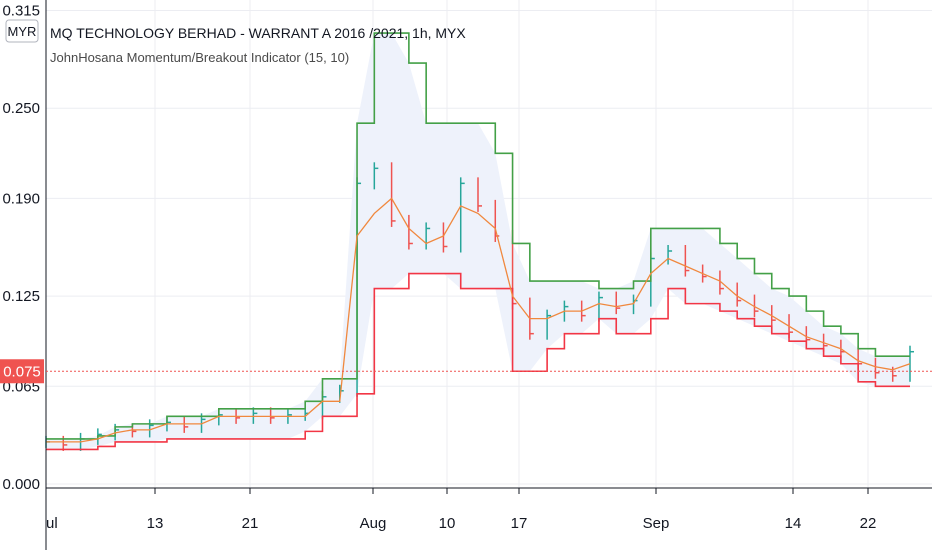 The height and width of the screenshot is (550, 932). I want to click on x-tick-label: 13, so click(155, 523).